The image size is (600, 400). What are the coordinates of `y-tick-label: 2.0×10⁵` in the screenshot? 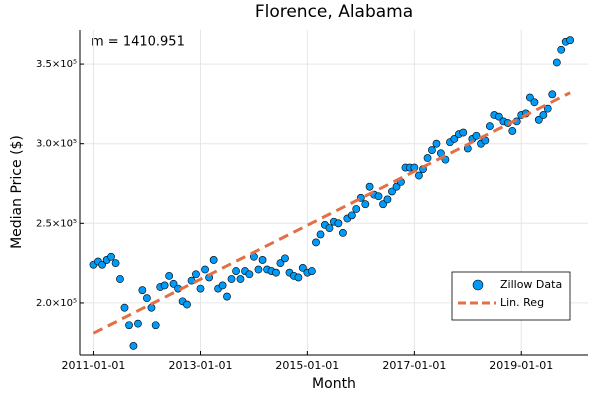 It's located at (56, 303).